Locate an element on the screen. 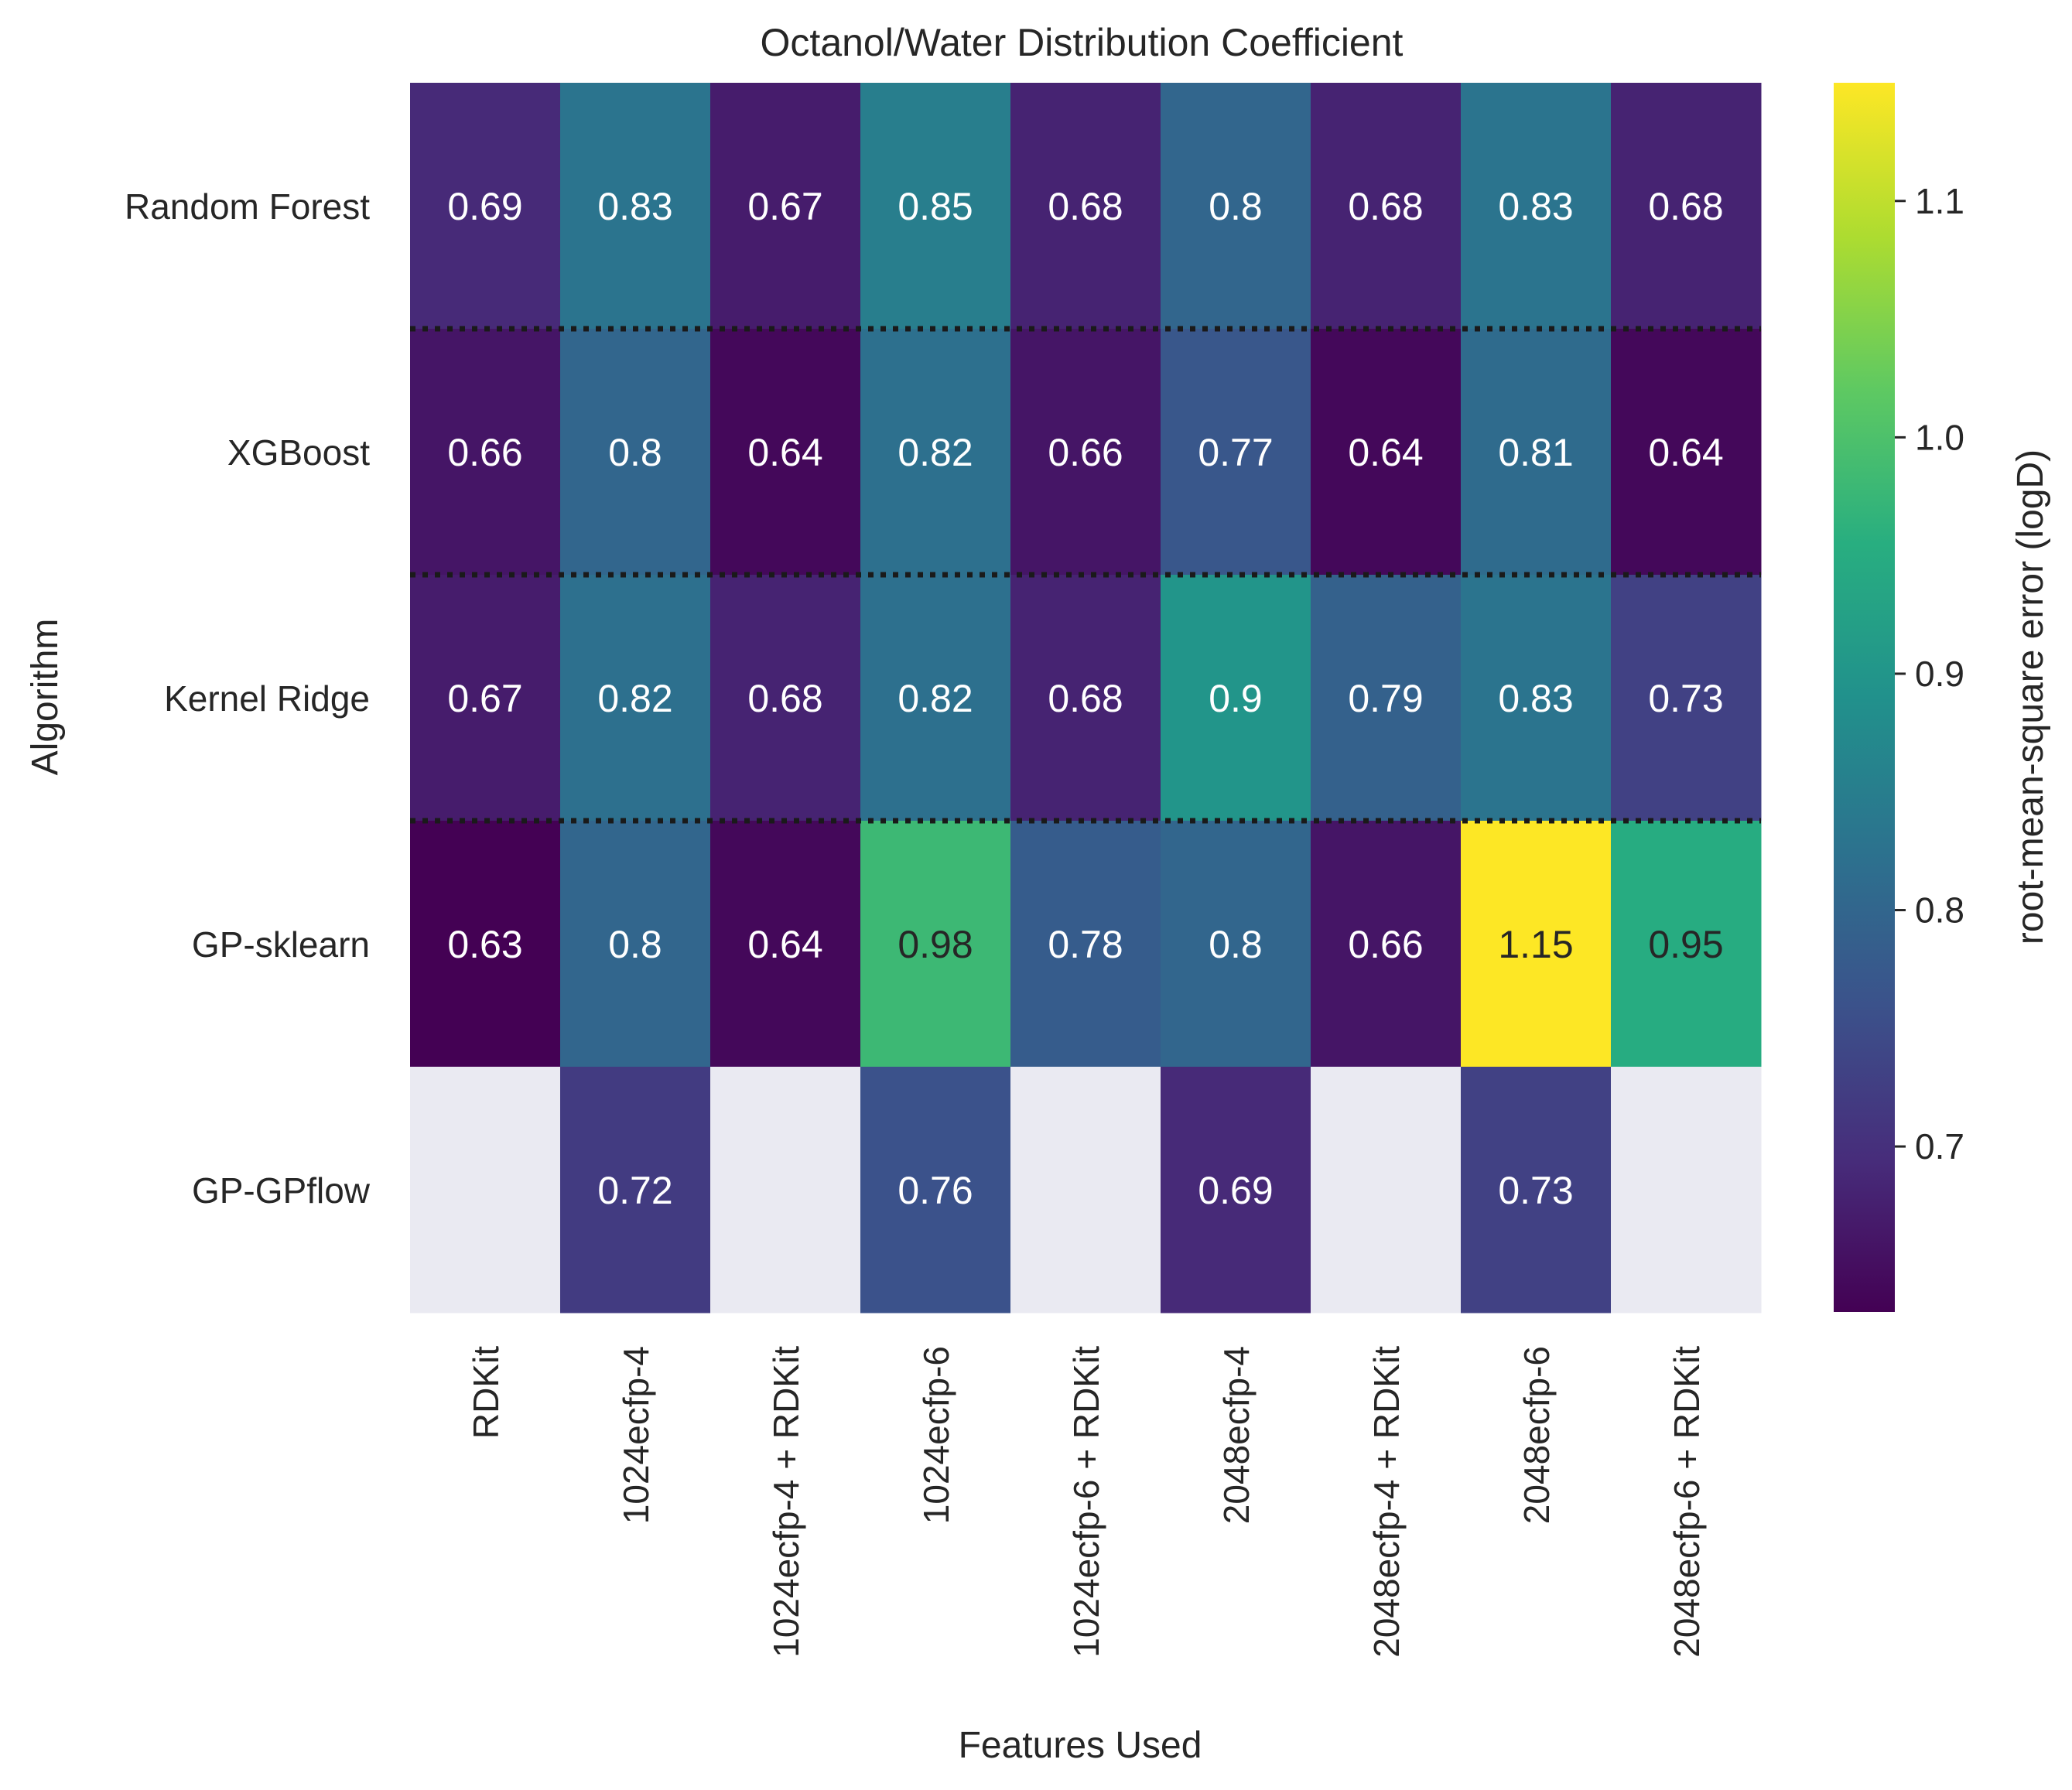  x-tick-label-2048ecfp-4: 2048ecfp-4 is located at coordinates (1236, 1435).